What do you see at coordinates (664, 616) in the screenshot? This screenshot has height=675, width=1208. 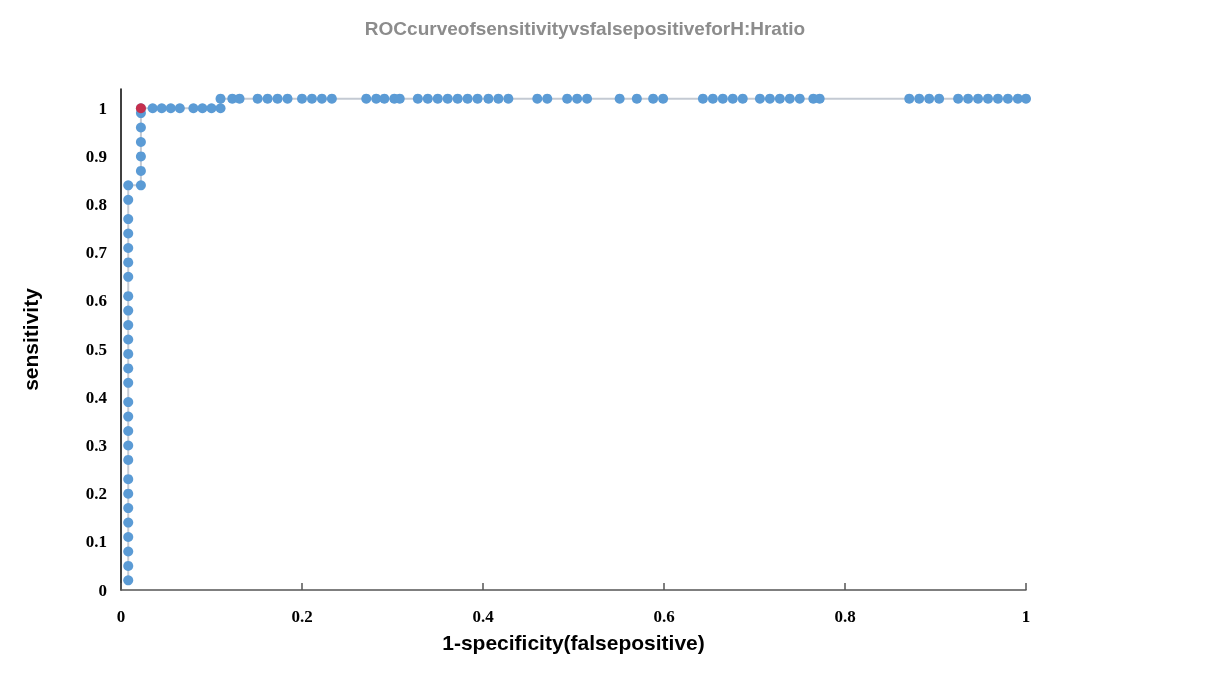 I see `x-tick-label: 0.6` at bounding box center [664, 616].